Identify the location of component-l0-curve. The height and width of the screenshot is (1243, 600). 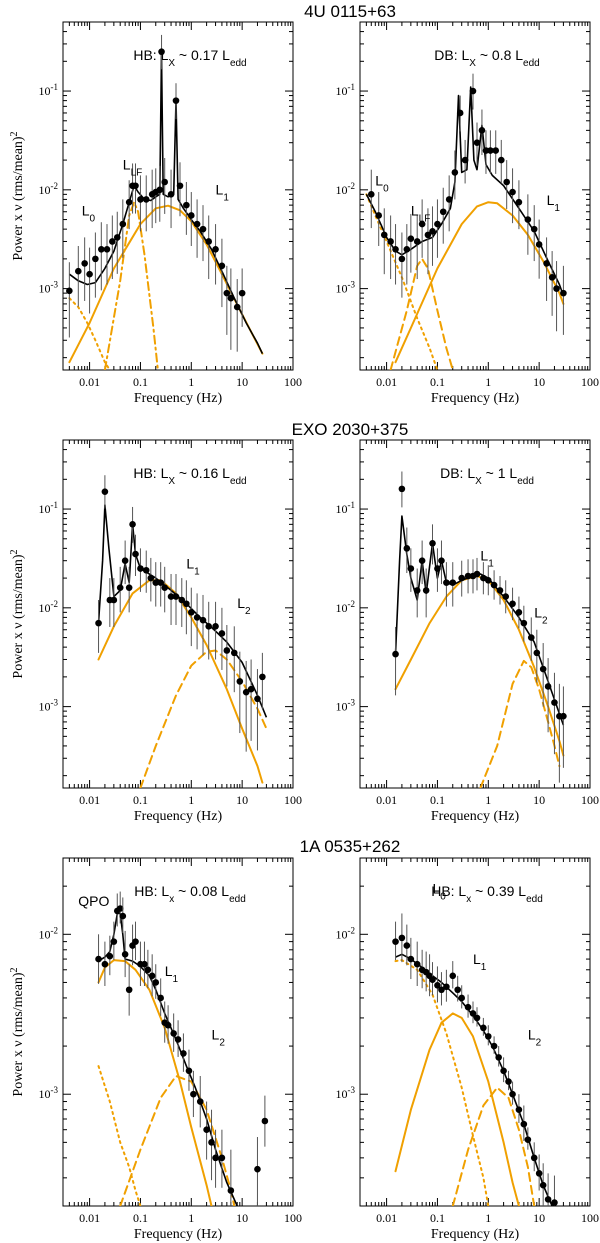
(119, 1135).